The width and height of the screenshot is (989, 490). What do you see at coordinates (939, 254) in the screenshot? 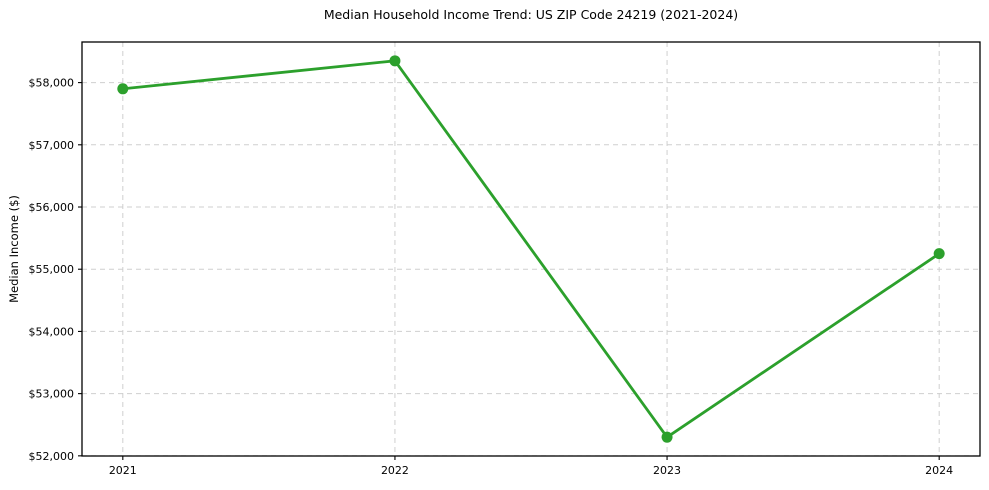
I see `data-point-2024` at bounding box center [939, 254].